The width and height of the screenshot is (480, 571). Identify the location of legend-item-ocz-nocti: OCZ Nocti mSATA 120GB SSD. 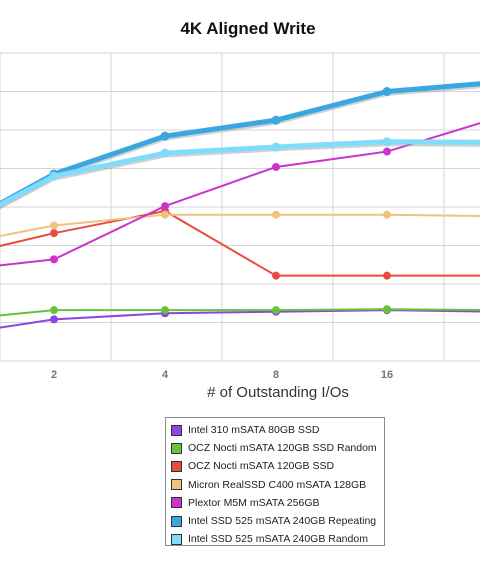
(277, 466).